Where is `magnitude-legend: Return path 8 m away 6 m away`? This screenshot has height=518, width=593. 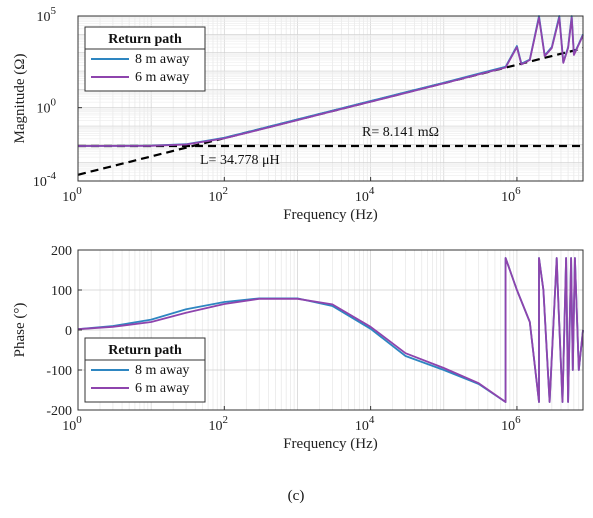
magnitude-legend: Return path 8 m away 6 m away is located at coordinates (145, 59).